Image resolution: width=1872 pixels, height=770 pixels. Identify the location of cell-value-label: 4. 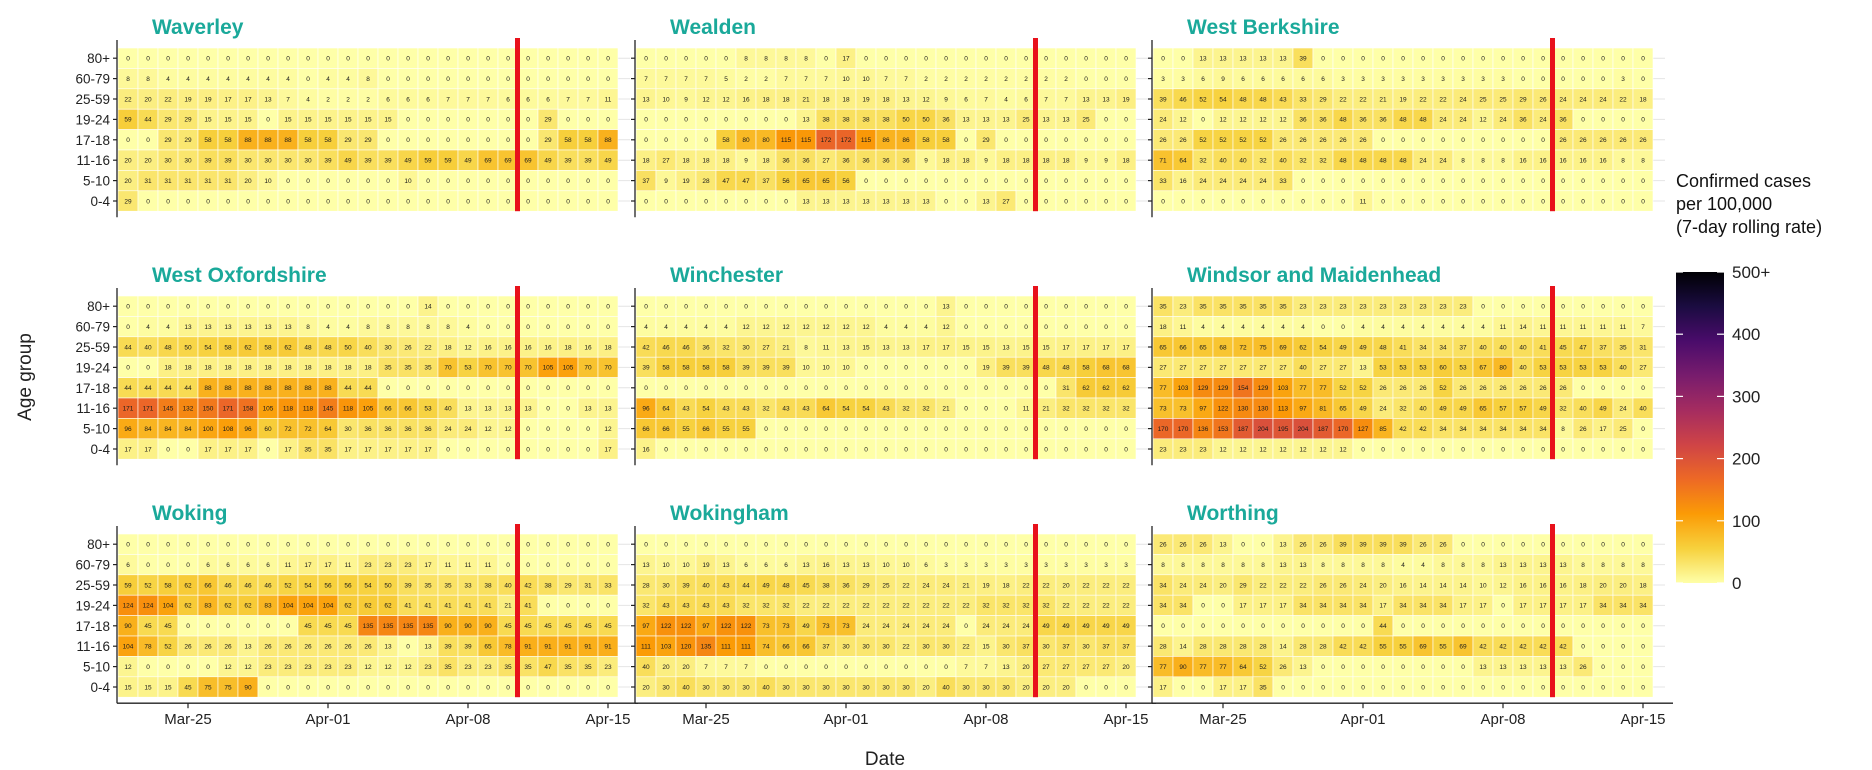
(706, 327).